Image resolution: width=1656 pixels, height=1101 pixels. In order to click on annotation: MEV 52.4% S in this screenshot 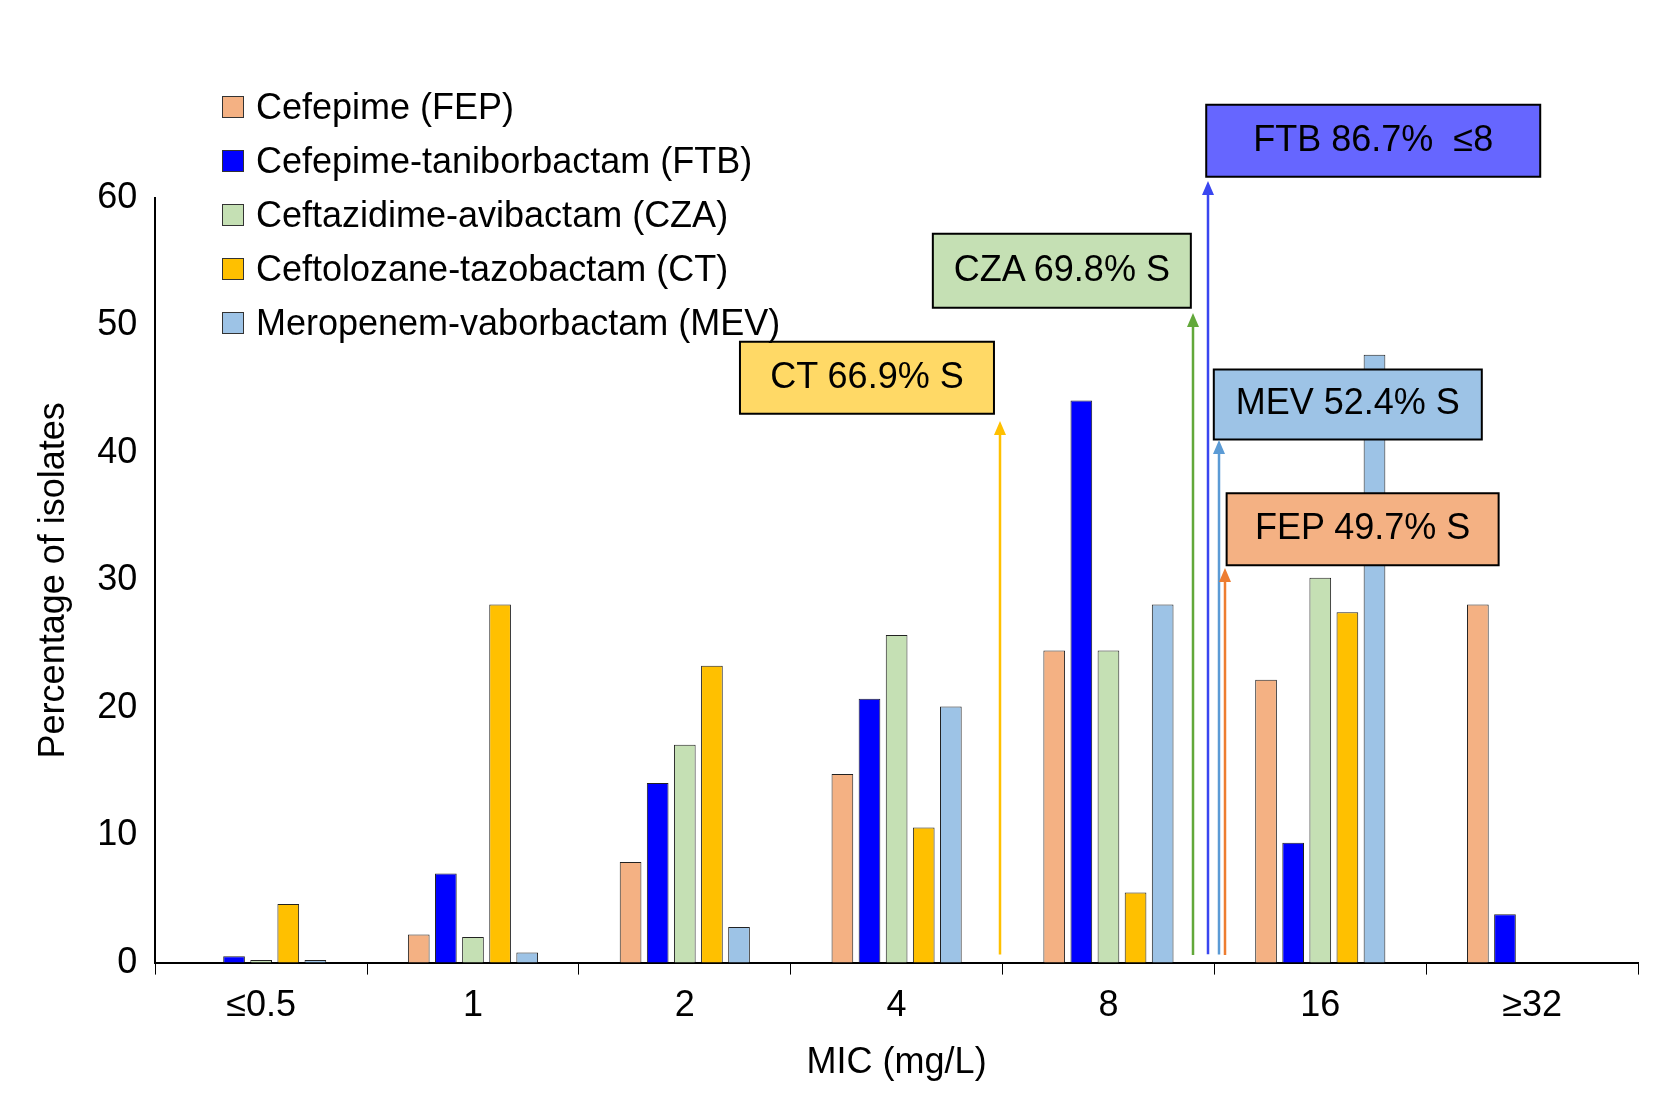, I will do `click(1347, 402)`.